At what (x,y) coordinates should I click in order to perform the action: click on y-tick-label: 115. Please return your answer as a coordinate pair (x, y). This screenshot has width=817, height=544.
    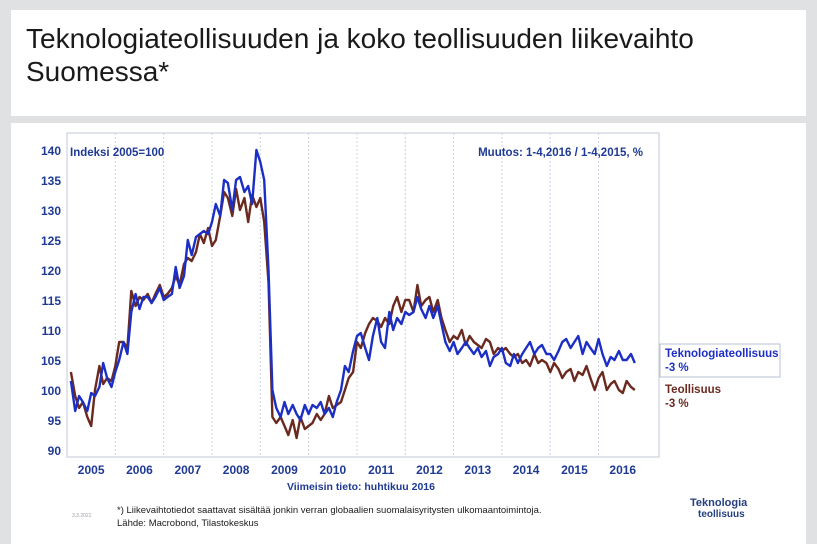
    Looking at the image, I should click on (52, 301).